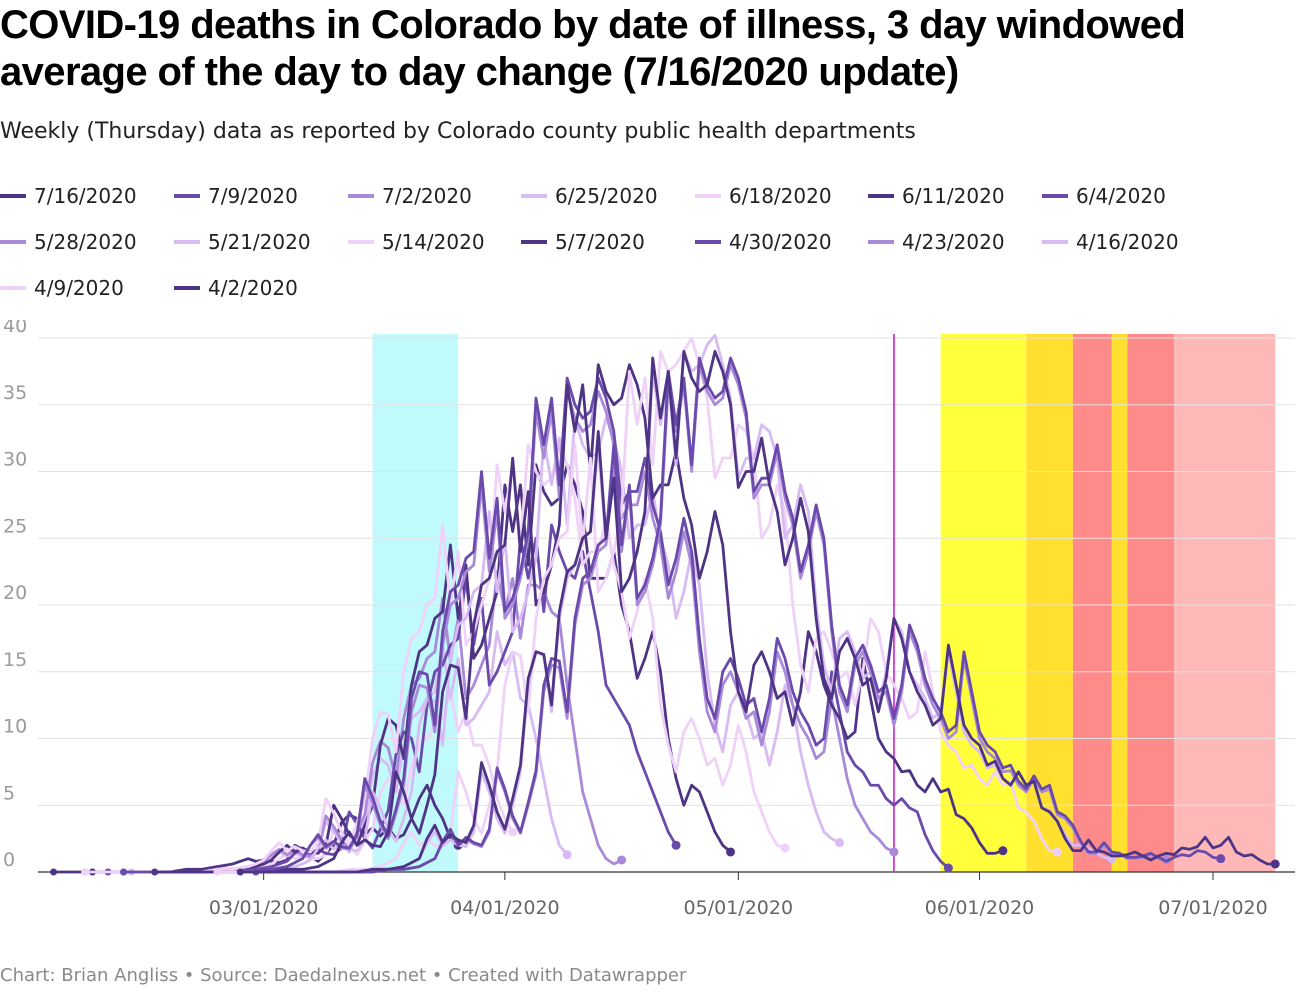  What do you see at coordinates (264, 908) in the screenshot?
I see `x-tick-label: 03/01/2020` at bounding box center [264, 908].